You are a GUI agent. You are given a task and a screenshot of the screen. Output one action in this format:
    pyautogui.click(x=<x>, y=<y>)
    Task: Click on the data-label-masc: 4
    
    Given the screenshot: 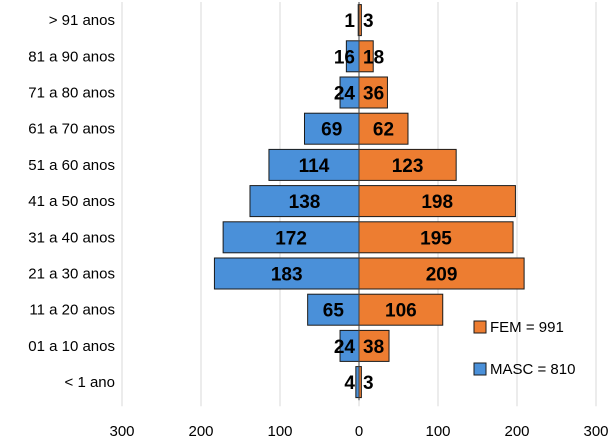 What is the action you would take?
    pyautogui.click(x=349, y=383)
    